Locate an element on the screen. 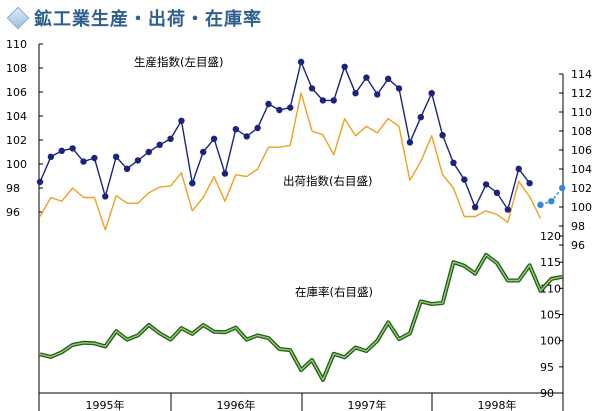  right-upper-tick-label: 98 is located at coordinates (578, 226).